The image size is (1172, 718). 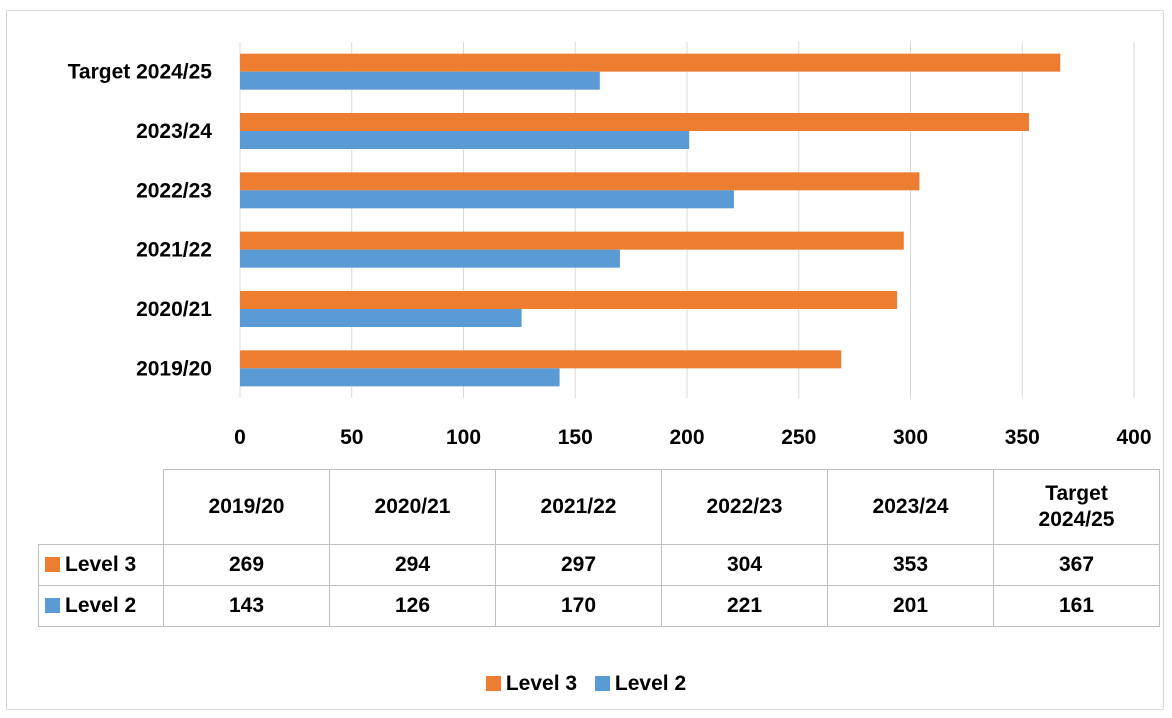 I want to click on row-label: Level 2, so click(x=101, y=605).